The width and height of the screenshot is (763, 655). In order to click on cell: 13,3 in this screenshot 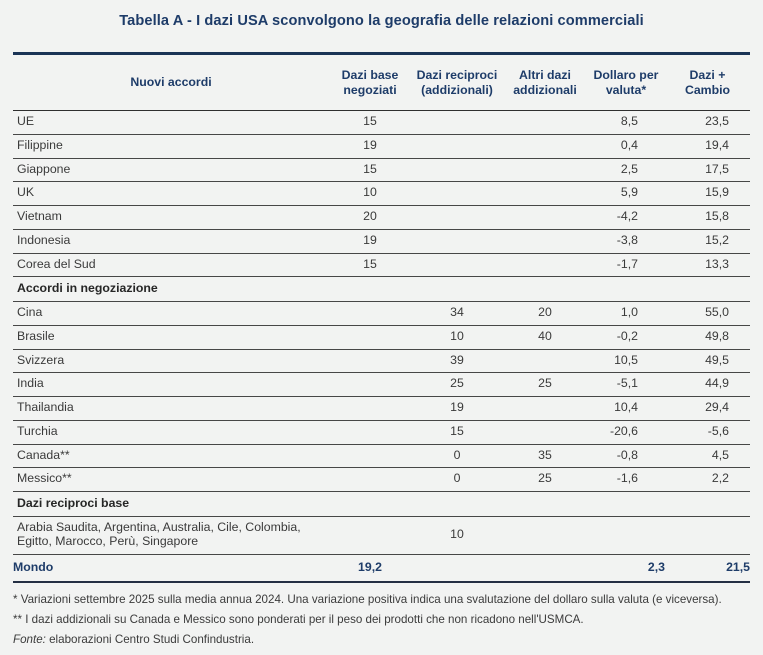, I will do `click(707, 265)`.